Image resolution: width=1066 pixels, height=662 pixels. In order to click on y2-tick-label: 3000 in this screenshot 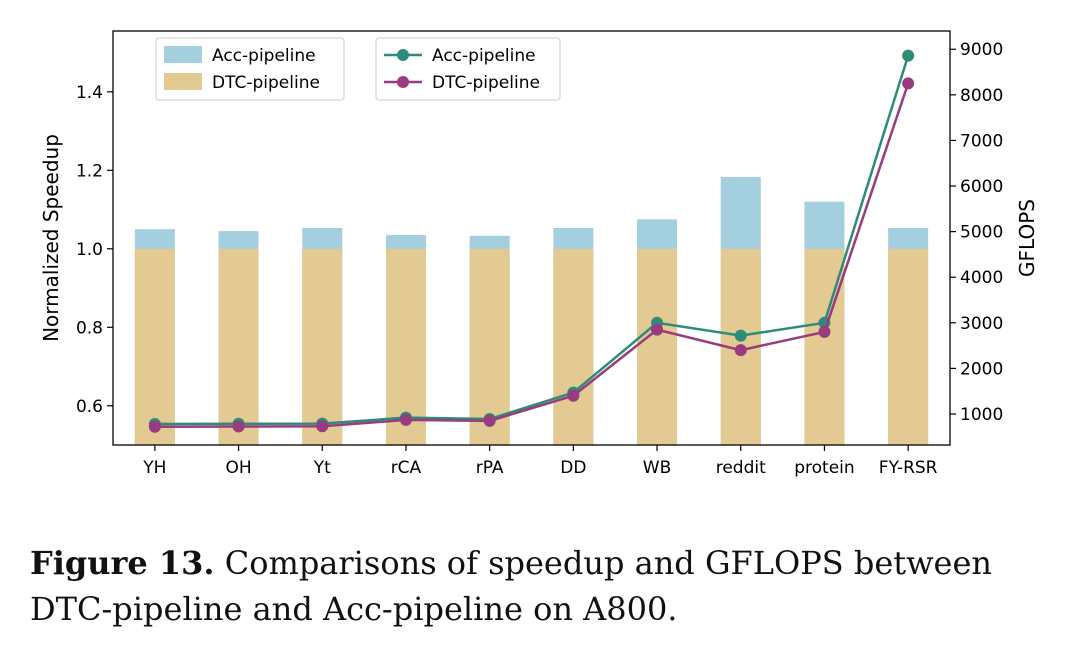, I will do `click(981, 324)`.